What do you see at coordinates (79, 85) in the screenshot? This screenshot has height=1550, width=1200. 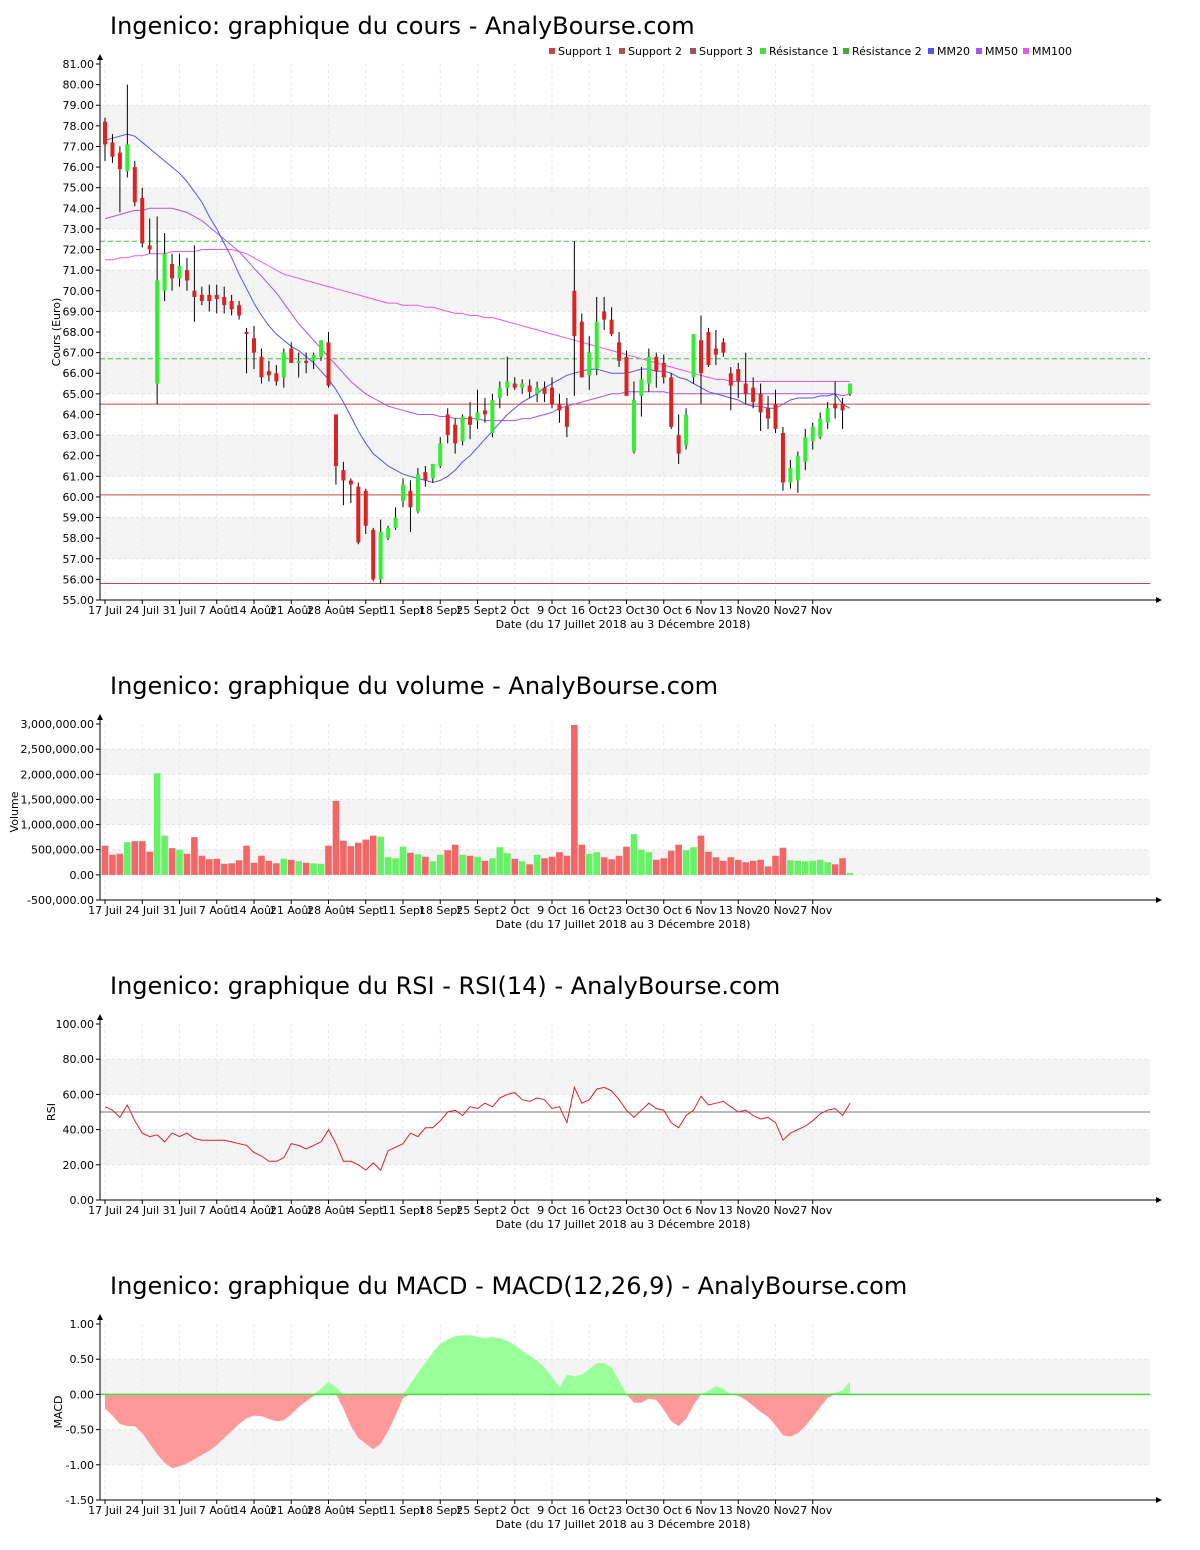 I see `price-y-tick-label: 80.00` at bounding box center [79, 85].